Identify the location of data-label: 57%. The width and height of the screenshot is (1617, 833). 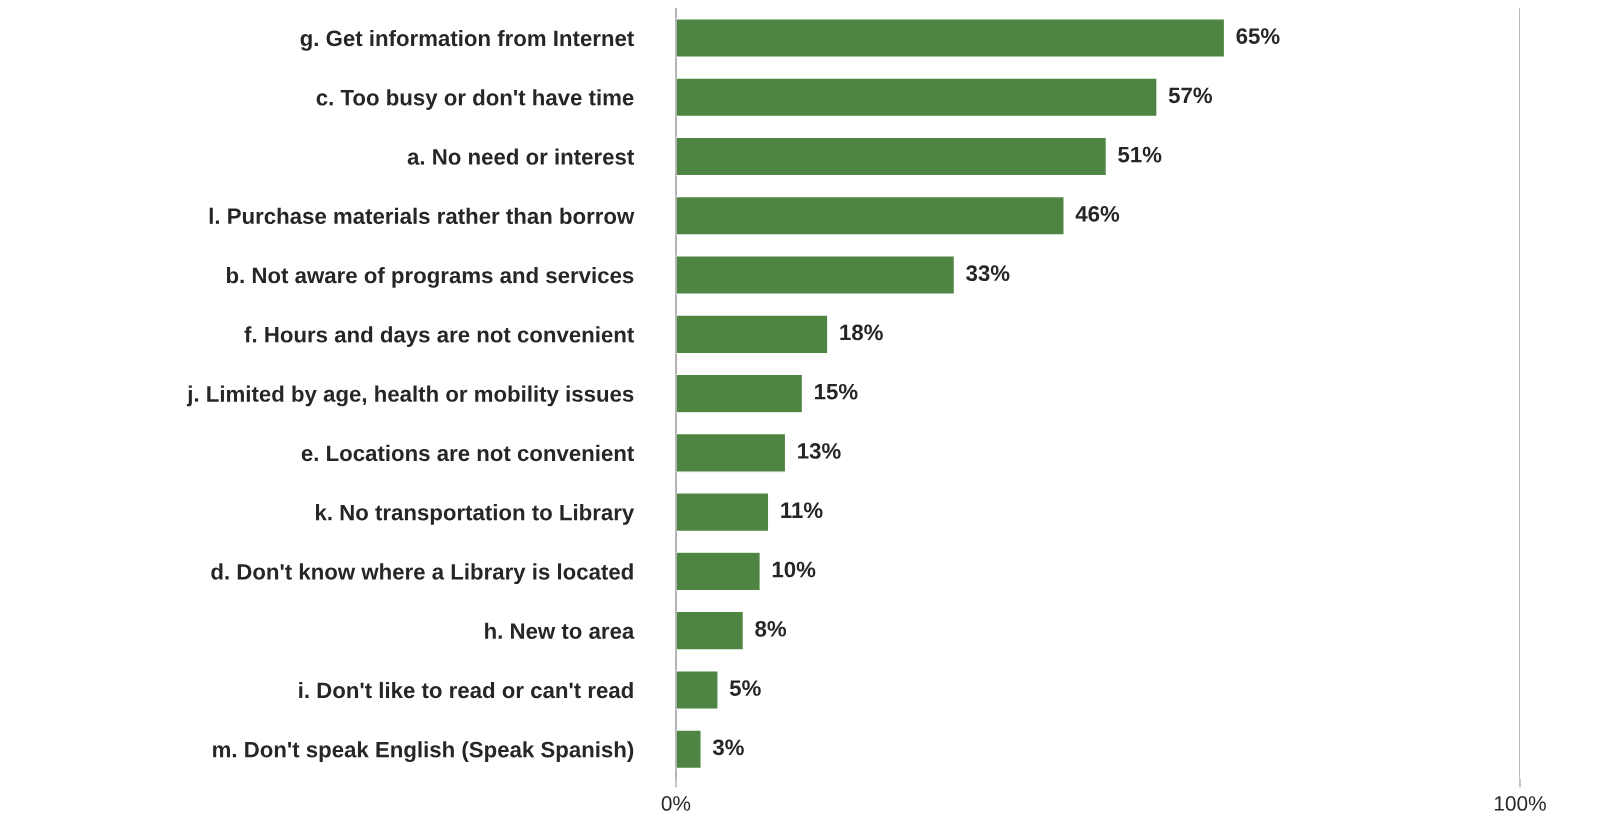
(1190, 95).